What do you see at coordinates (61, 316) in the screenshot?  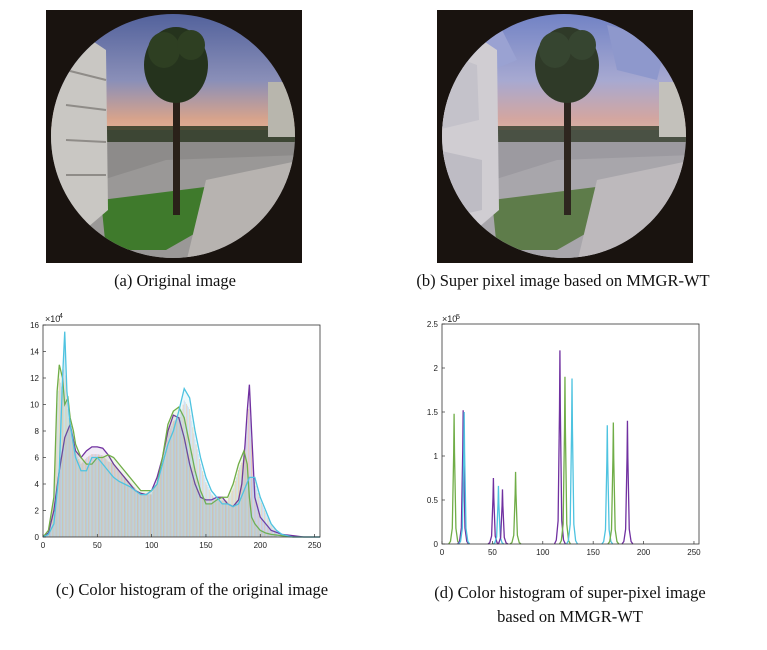 I see `chart-c-exponent-power: 4` at bounding box center [61, 316].